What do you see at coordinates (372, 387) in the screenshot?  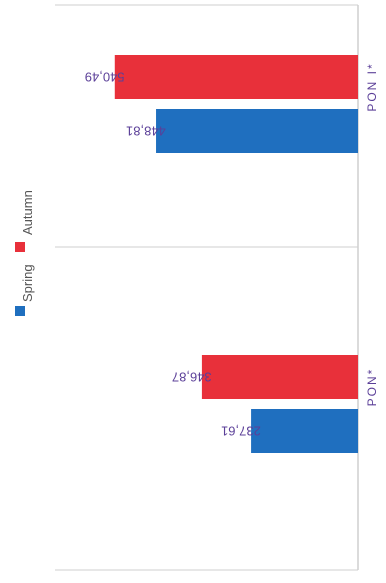 I see `category-label-2: PON*` at bounding box center [372, 387].